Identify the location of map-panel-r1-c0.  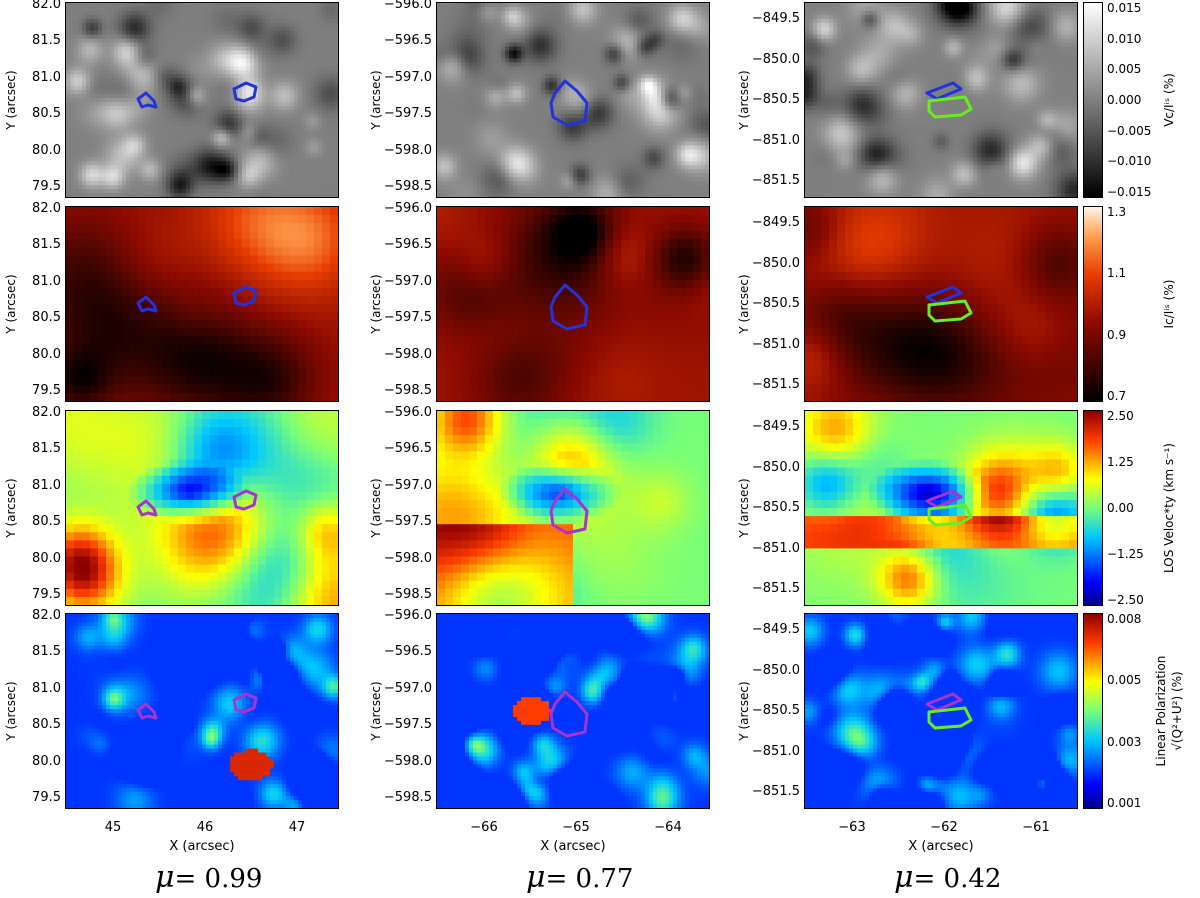
(202, 304).